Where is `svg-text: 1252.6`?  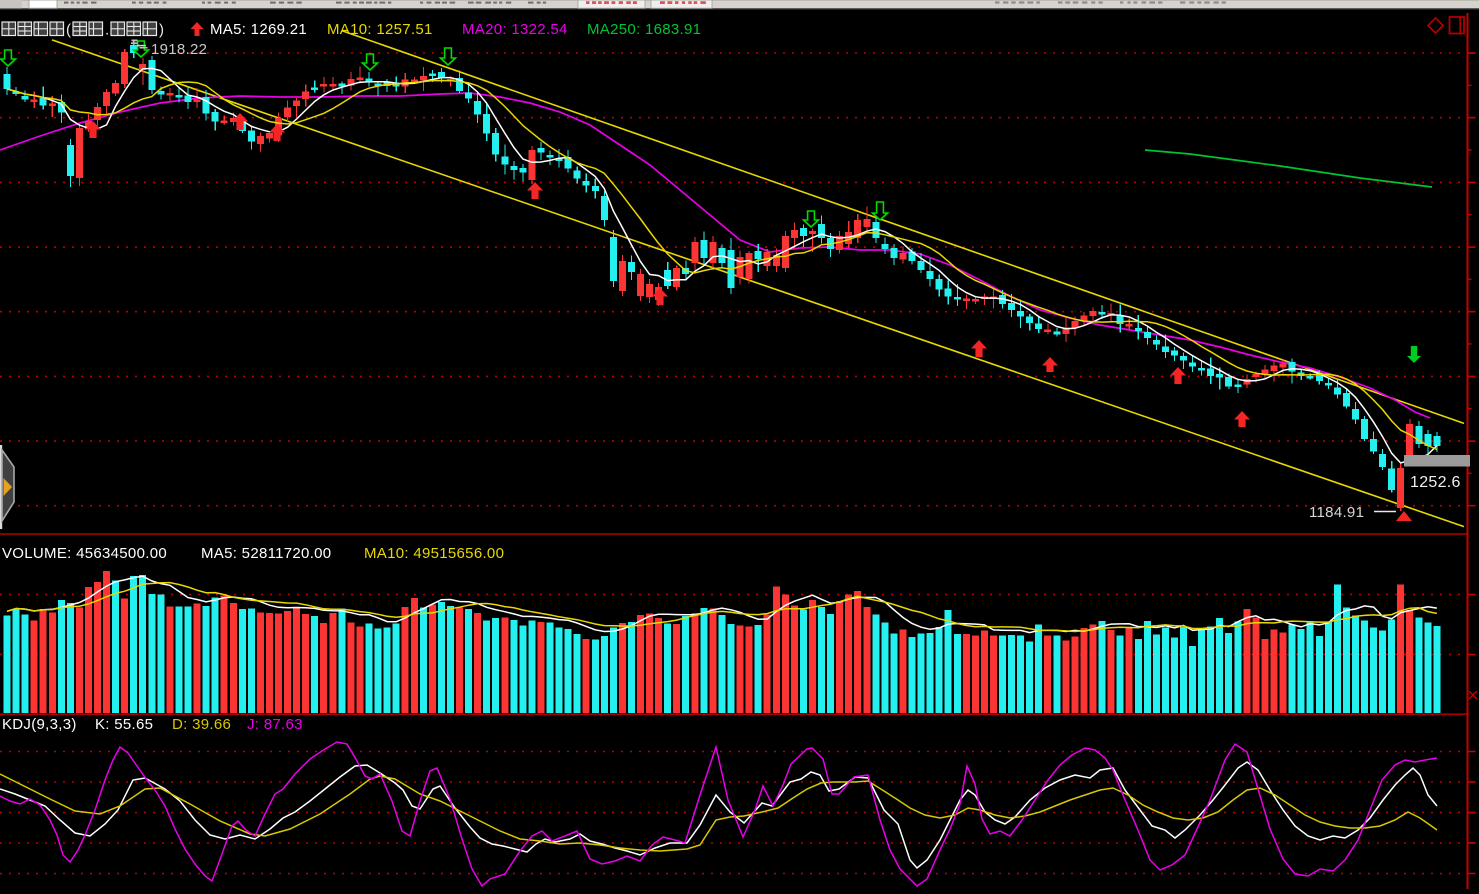
svg-text: 1252.6 is located at coordinates (1435, 482).